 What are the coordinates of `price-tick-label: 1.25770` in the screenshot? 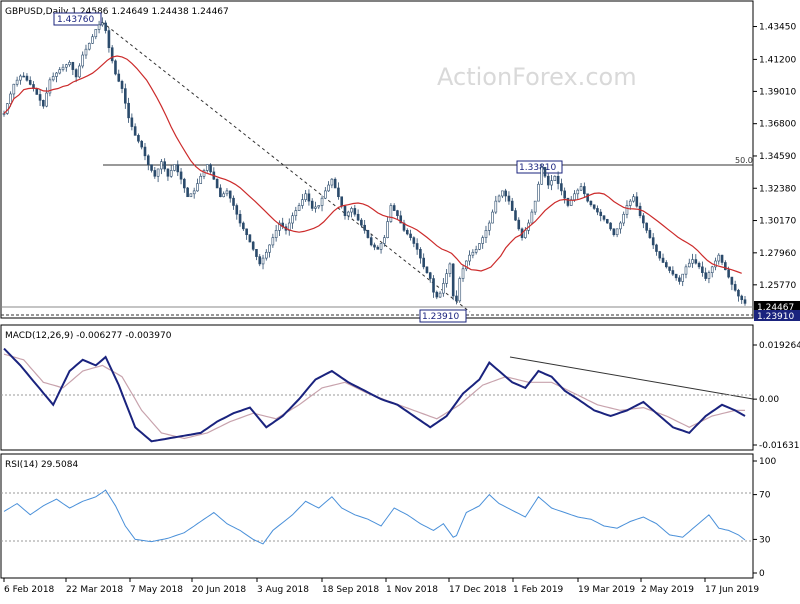 It's located at (777, 286).